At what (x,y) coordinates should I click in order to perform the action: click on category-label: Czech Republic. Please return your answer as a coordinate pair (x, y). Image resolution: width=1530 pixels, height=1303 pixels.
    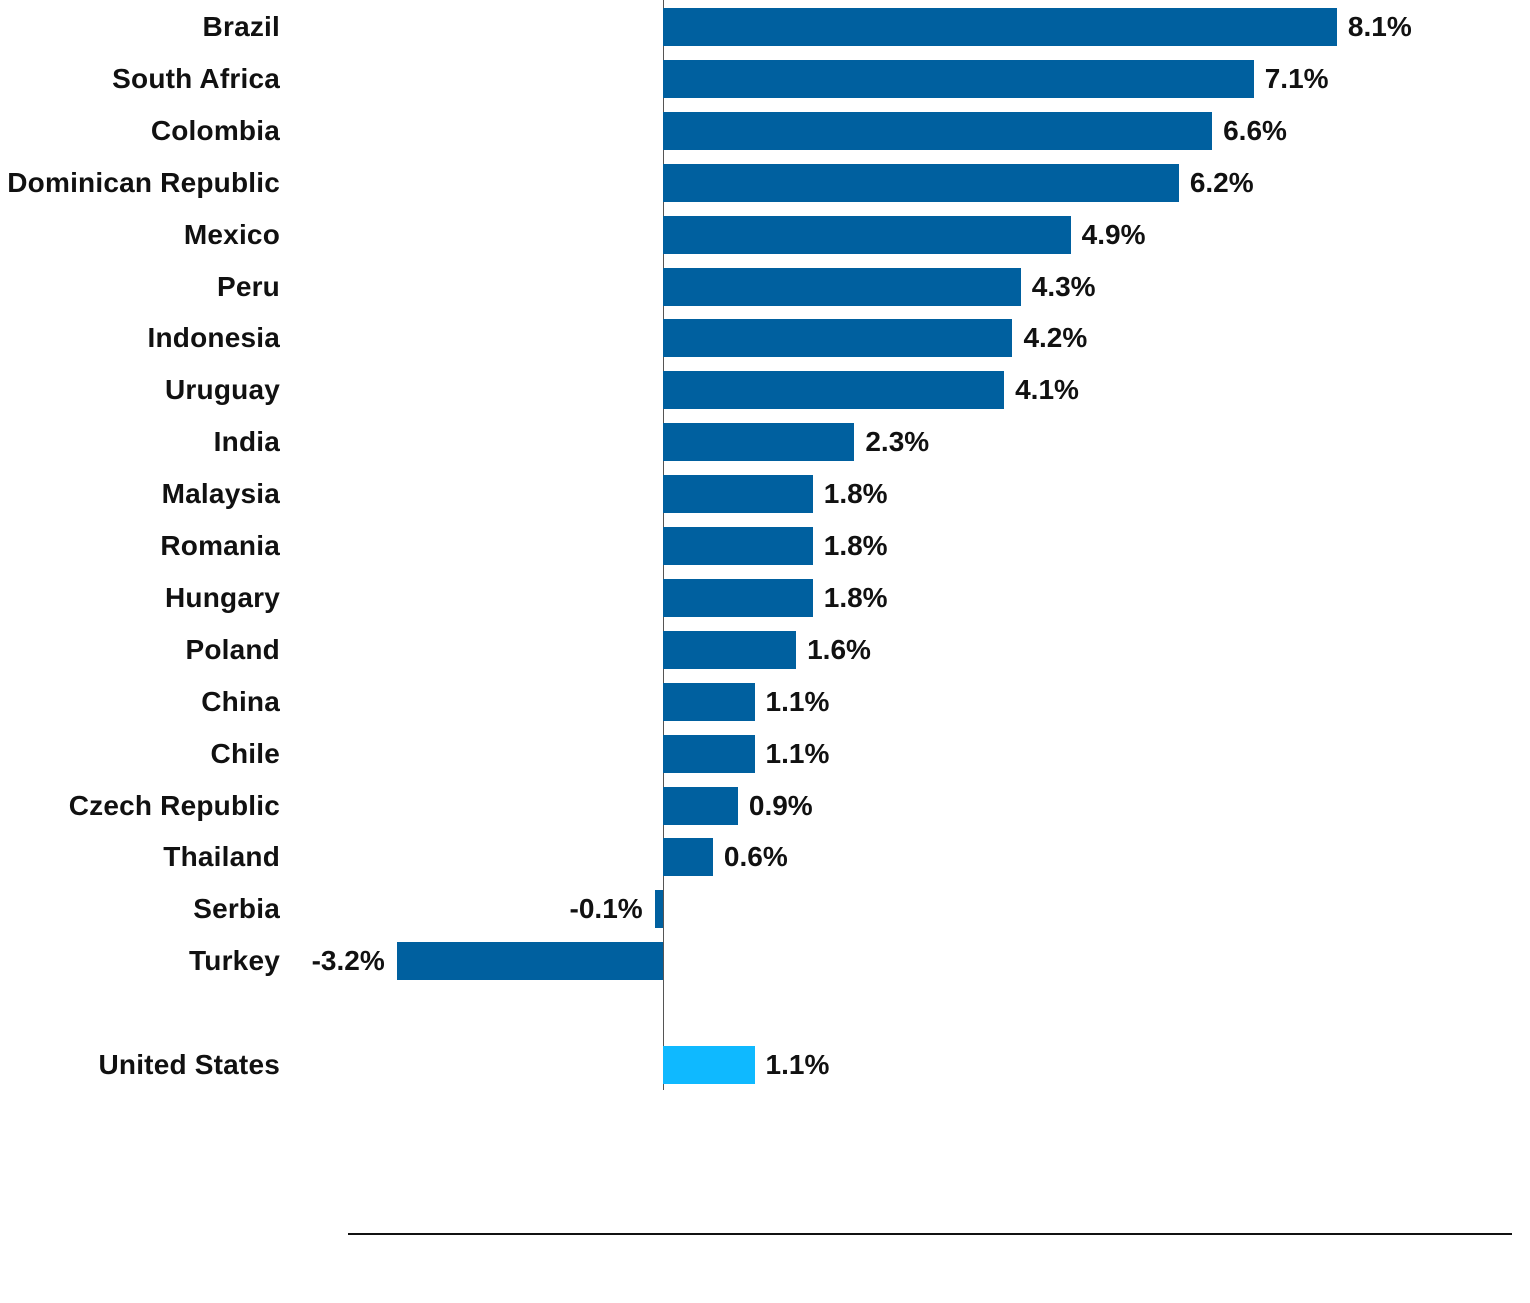
    Looking at the image, I should click on (174, 805).